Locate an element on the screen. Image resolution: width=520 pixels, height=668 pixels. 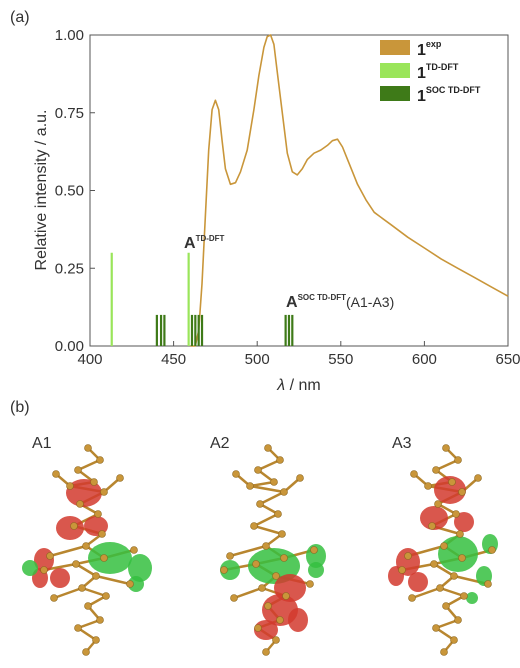
panel-label-a: (a) is located at coordinates (20, 17).